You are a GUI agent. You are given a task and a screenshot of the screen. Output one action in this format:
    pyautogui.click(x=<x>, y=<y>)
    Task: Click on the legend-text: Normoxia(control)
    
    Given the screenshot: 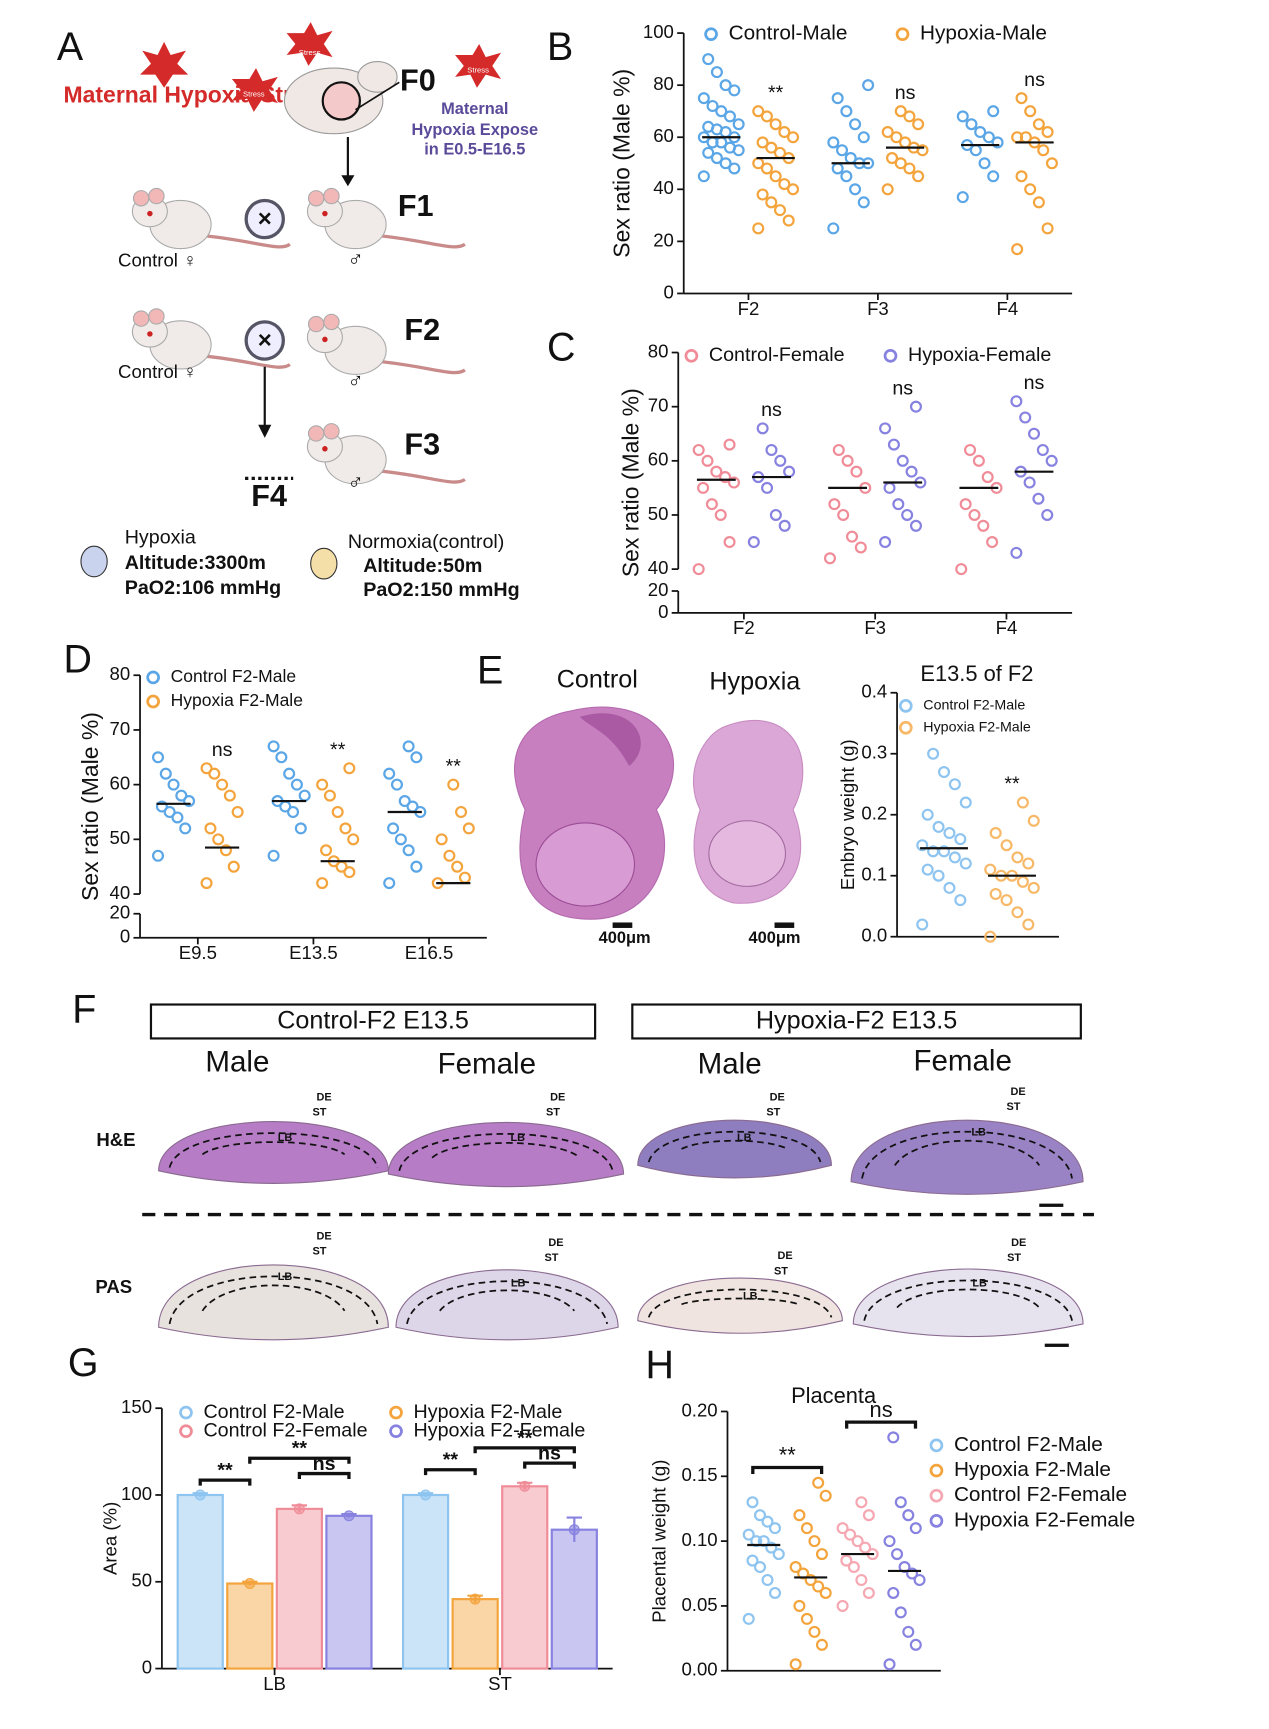 What is the action you would take?
    pyautogui.click(x=426, y=542)
    